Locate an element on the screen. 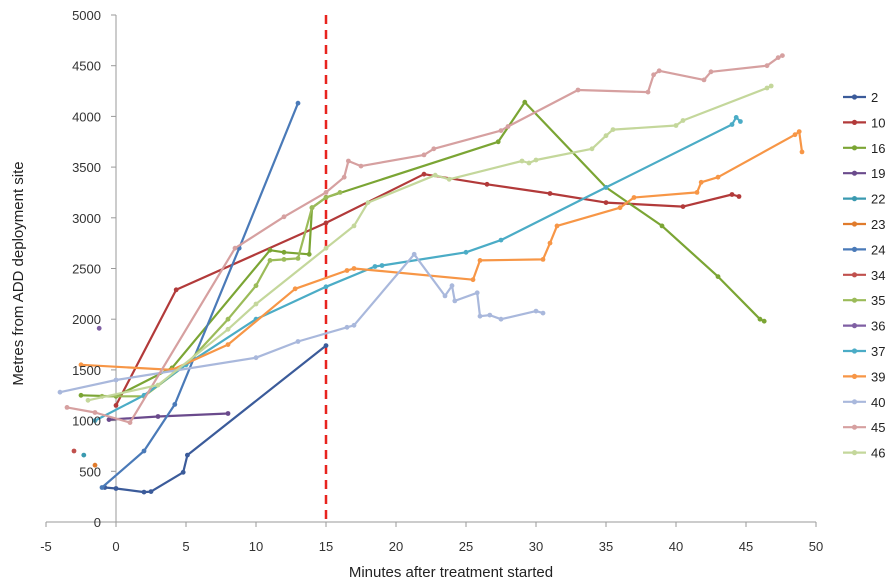 The height and width of the screenshot is (583, 889). x-tick-label: 50 is located at coordinates (816, 546).